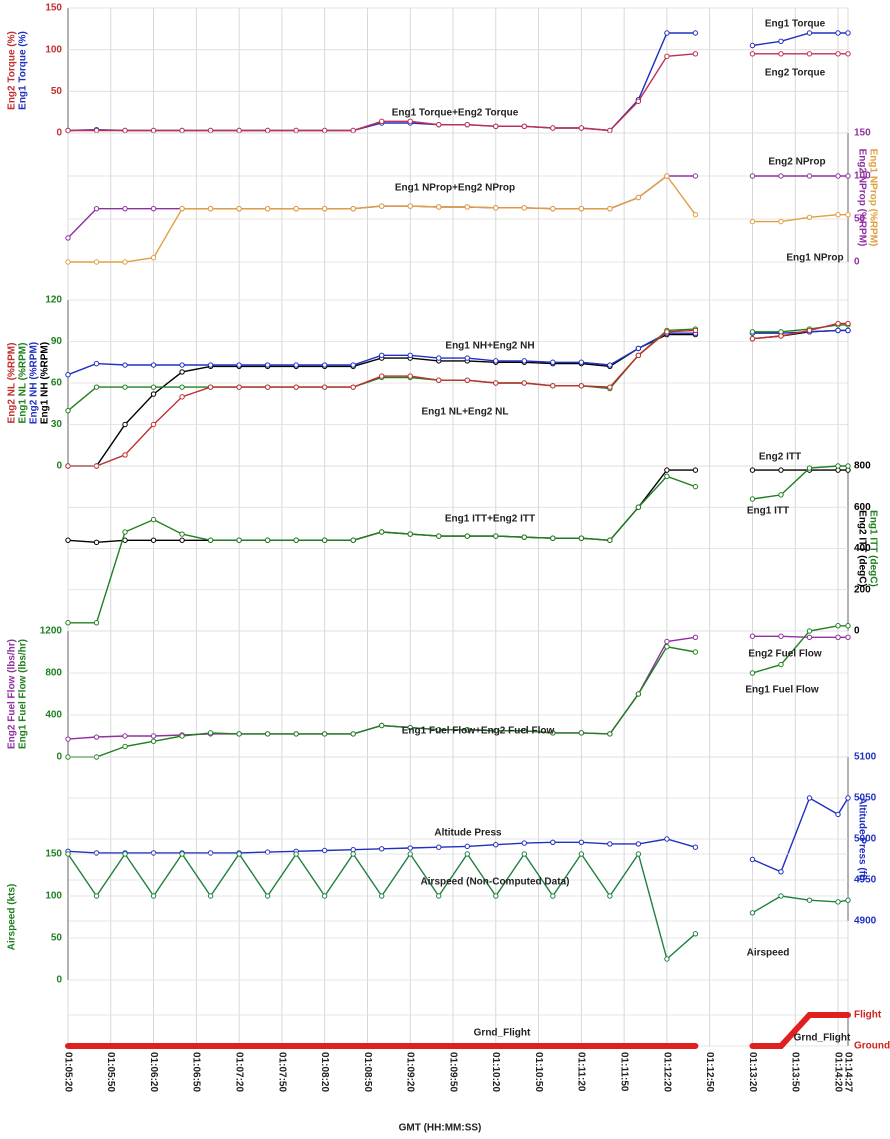  What do you see at coordinates (12, 694) in the screenshot?
I see `y-axis-label: Eng2 Fuel Flow (lbs/hr)` at bounding box center [12, 694].